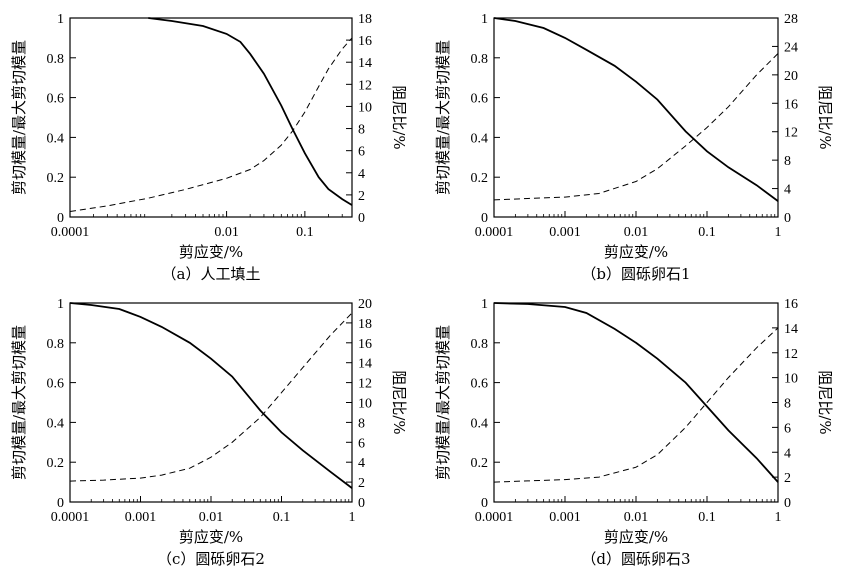  Describe the element at coordinates (635, 274) in the screenshot. I see `panel-caption: （b）圆砾卵石1` at that location.